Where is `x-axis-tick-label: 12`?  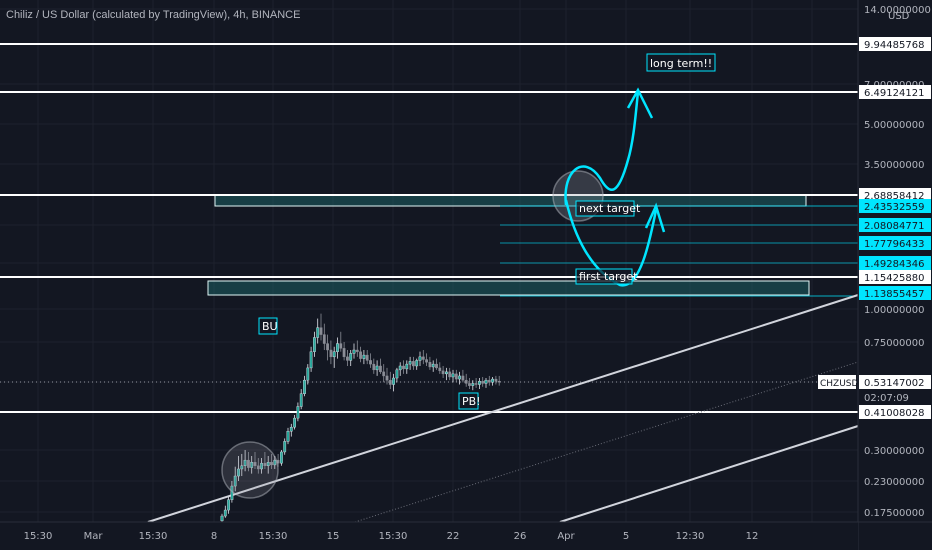 x-axis-tick-label: 12 is located at coordinates (752, 536).